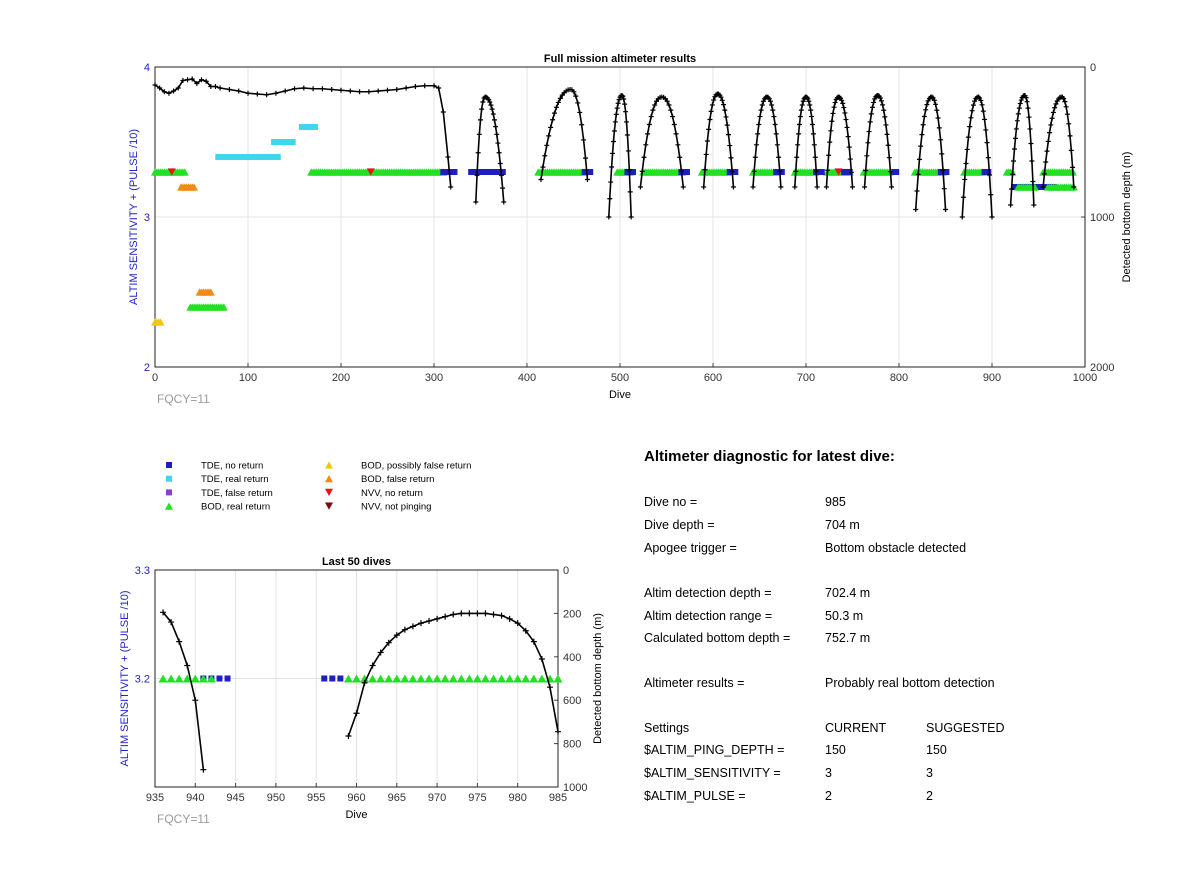 The width and height of the screenshot is (1200, 885). What do you see at coordinates (856, 728) in the screenshot?
I see `settings-header-current: CURRENT` at bounding box center [856, 728].